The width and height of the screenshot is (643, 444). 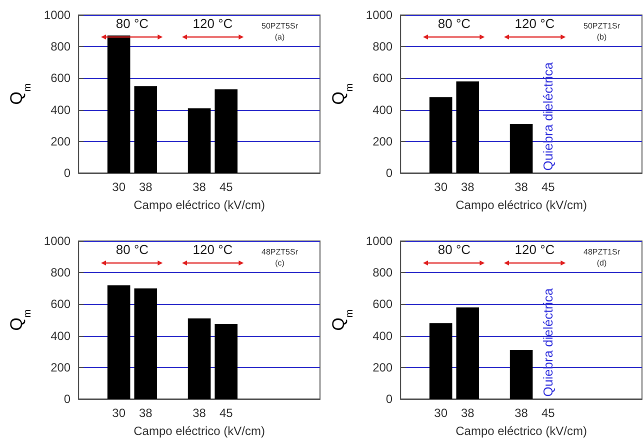 What do you see at coordinates (602, 252) in the screenshot?
I see `annotation: 48PZT1Sr` at bounding box center [602, 252].